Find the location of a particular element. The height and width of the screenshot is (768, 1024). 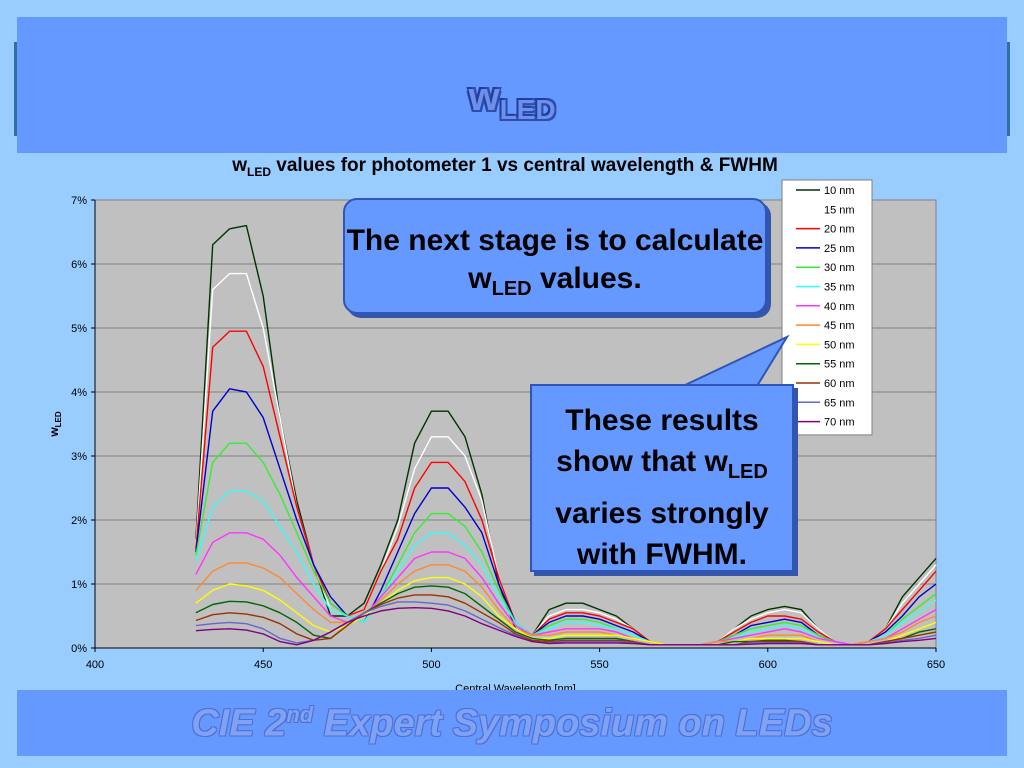

legend-label: 35 nm is located at coordinates (839, 288).